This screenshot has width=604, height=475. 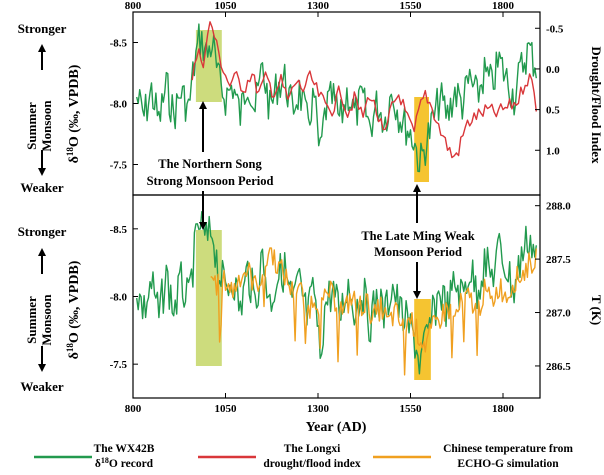 I want to click on bottom-right-tick-3: 288.0, so click(x=558, y=207).